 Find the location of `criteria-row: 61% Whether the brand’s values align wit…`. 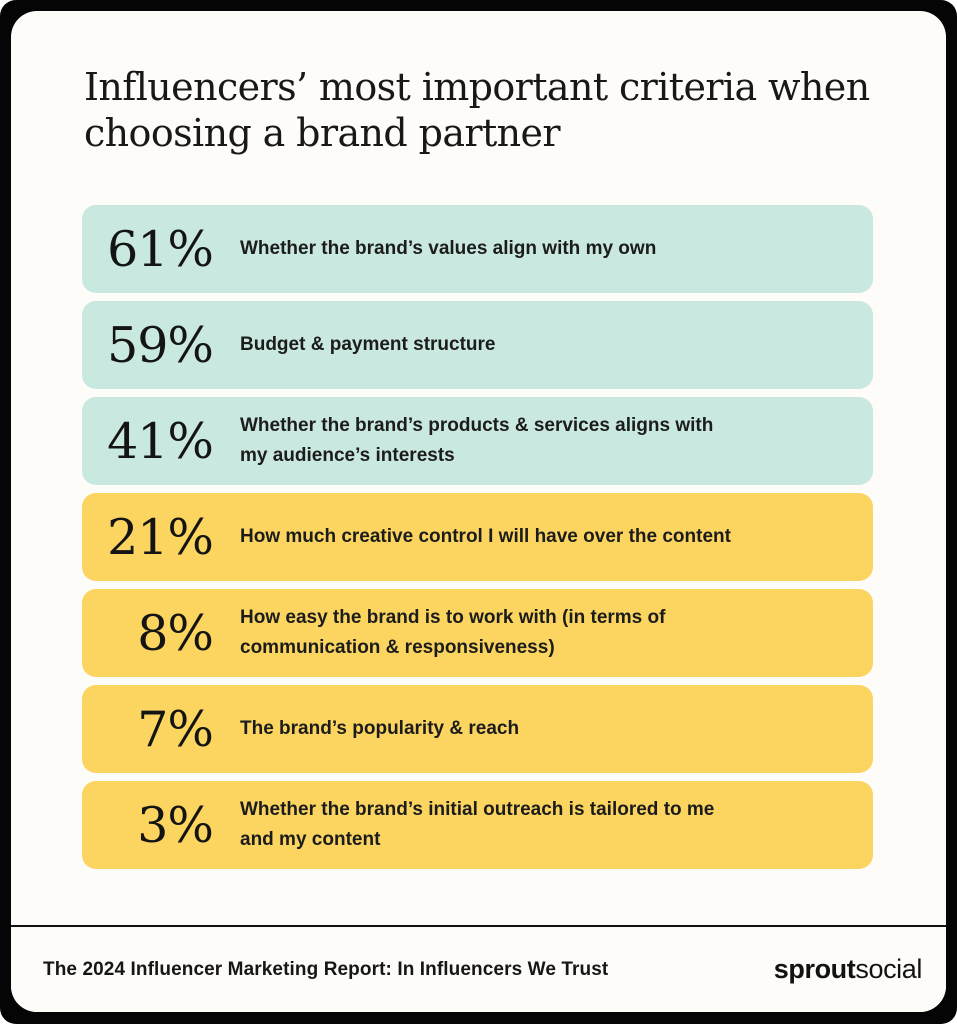

criteria-row: 61% Whether the brand’s values align wit… is located at coordinates (477, 249).